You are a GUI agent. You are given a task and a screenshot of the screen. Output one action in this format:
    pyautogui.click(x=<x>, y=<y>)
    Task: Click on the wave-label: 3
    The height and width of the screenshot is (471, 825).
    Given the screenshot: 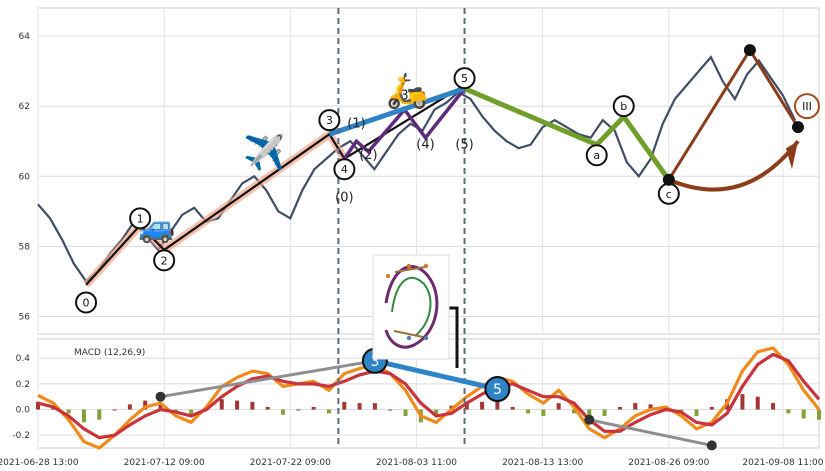 What is the action you would take?
    pyautogui.click(x=329, y=120)
    